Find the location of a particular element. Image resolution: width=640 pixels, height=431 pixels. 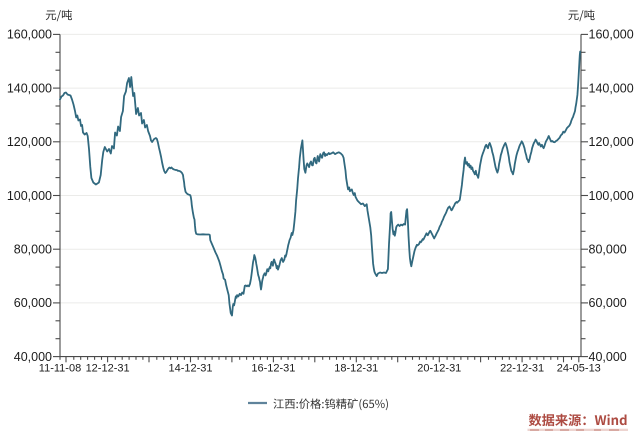

svg-text: 18-12-31 is located at coordinates (356, 369).